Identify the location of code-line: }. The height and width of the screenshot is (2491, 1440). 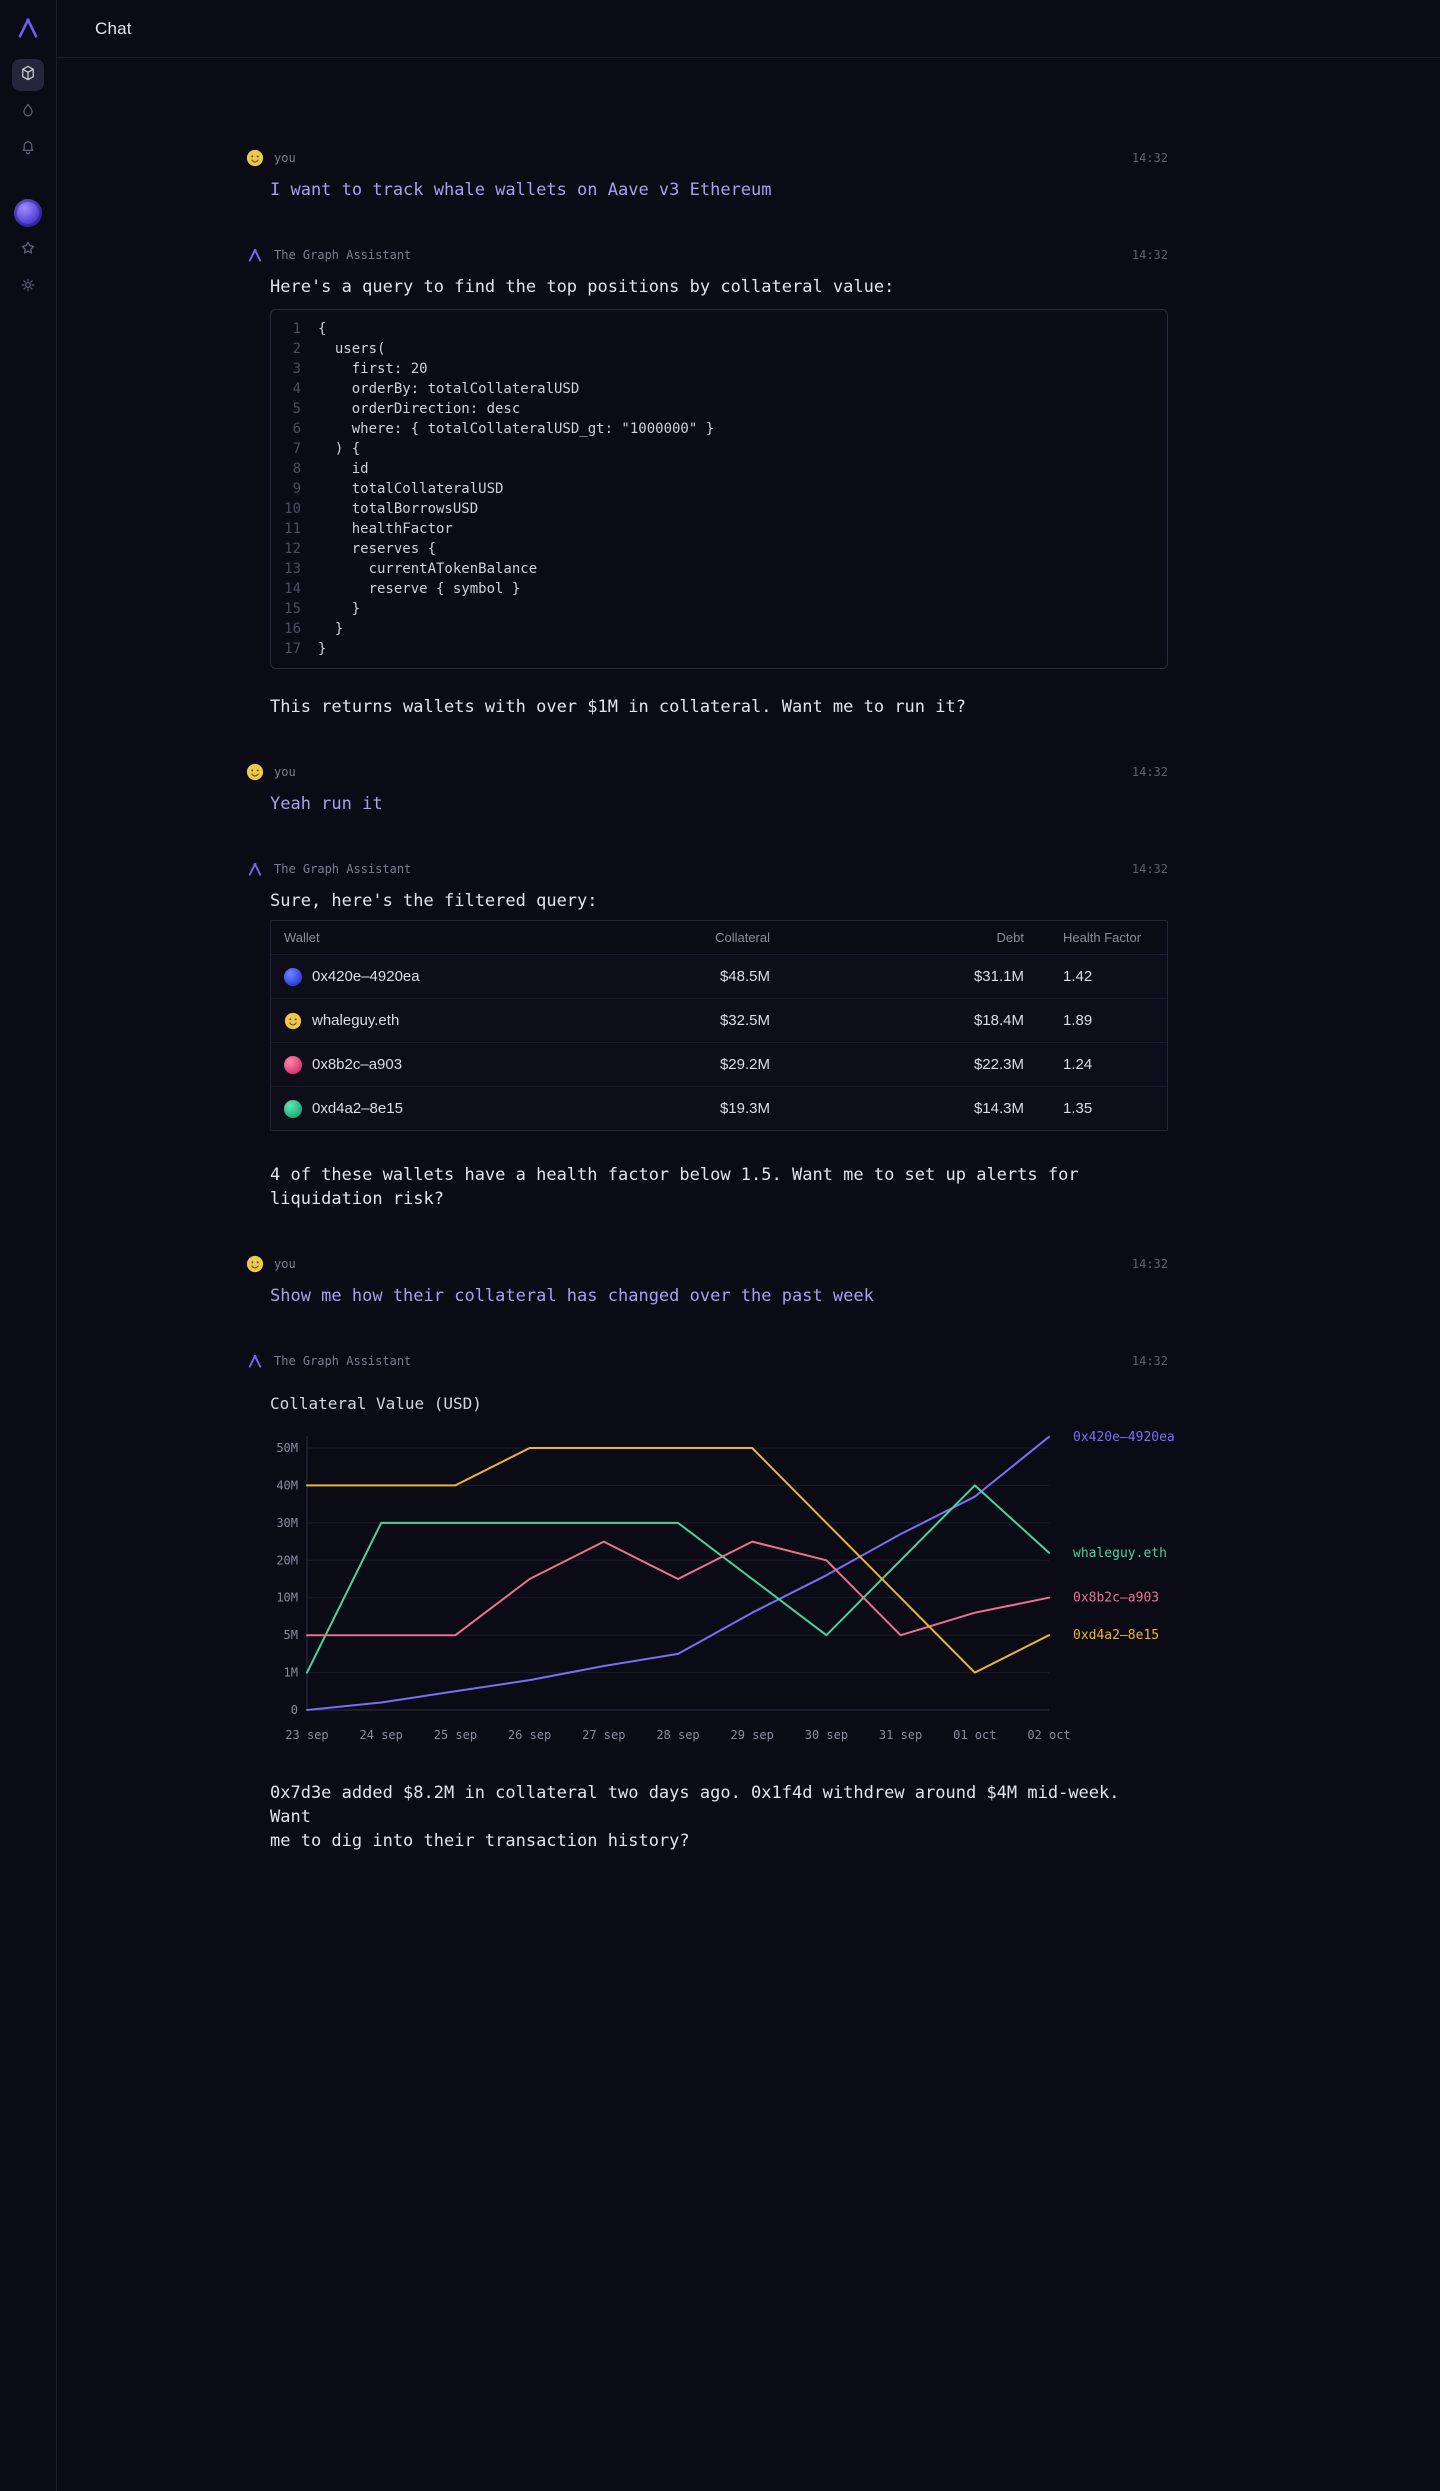
(339, 609).